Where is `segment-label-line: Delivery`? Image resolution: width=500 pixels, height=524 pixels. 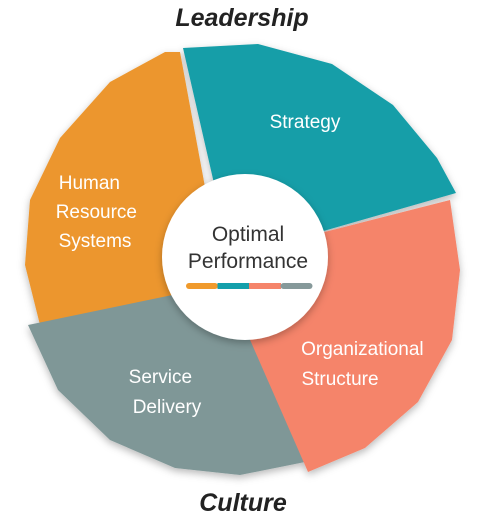
segment-label-line: Delivery is located at coordinates (167, 407).